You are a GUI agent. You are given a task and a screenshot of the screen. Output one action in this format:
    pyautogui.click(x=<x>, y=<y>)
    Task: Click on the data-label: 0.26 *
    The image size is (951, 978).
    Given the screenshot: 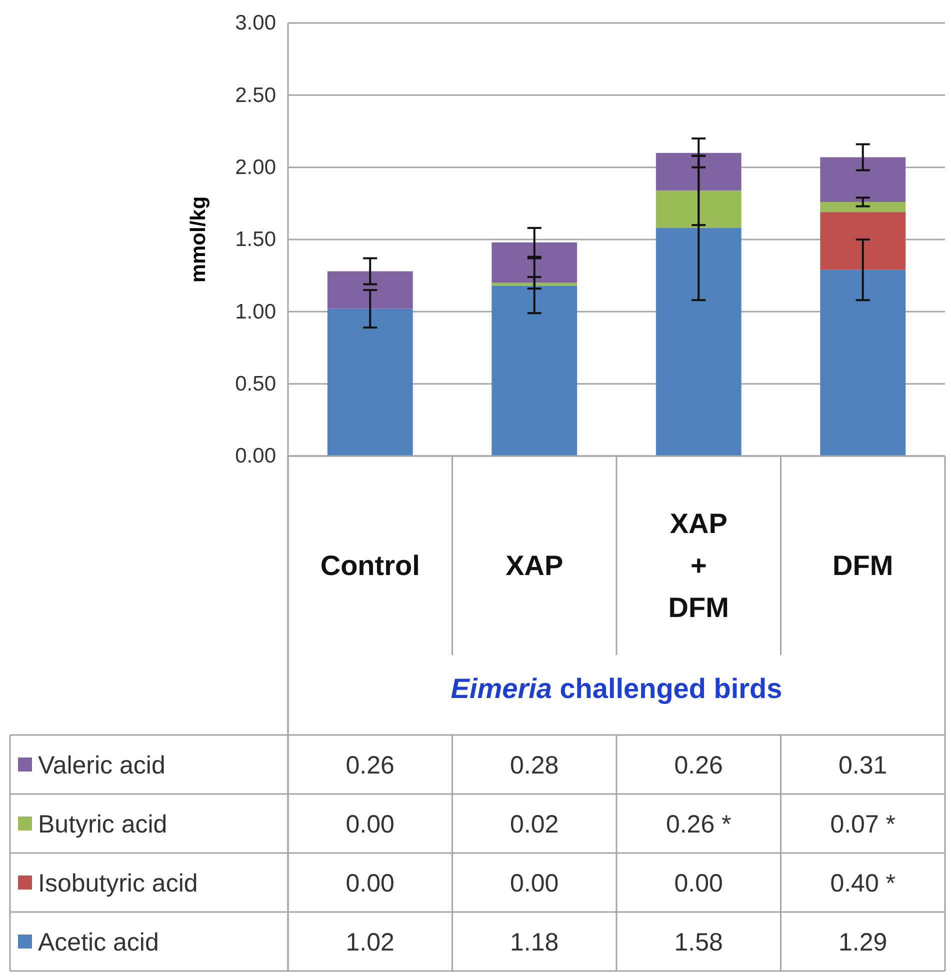 What is the action you would take?
    pyautogui.click(x=699, y=824)
    